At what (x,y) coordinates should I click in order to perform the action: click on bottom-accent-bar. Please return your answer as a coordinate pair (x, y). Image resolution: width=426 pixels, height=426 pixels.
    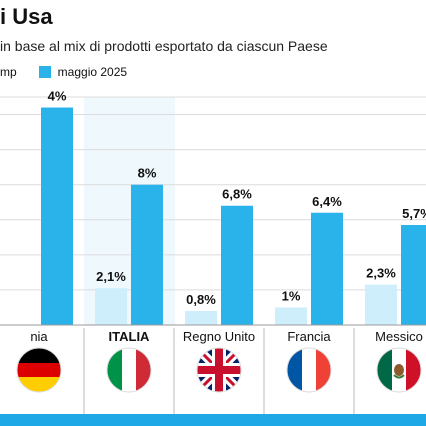
    Looking at the image, I should click on (213, 420).